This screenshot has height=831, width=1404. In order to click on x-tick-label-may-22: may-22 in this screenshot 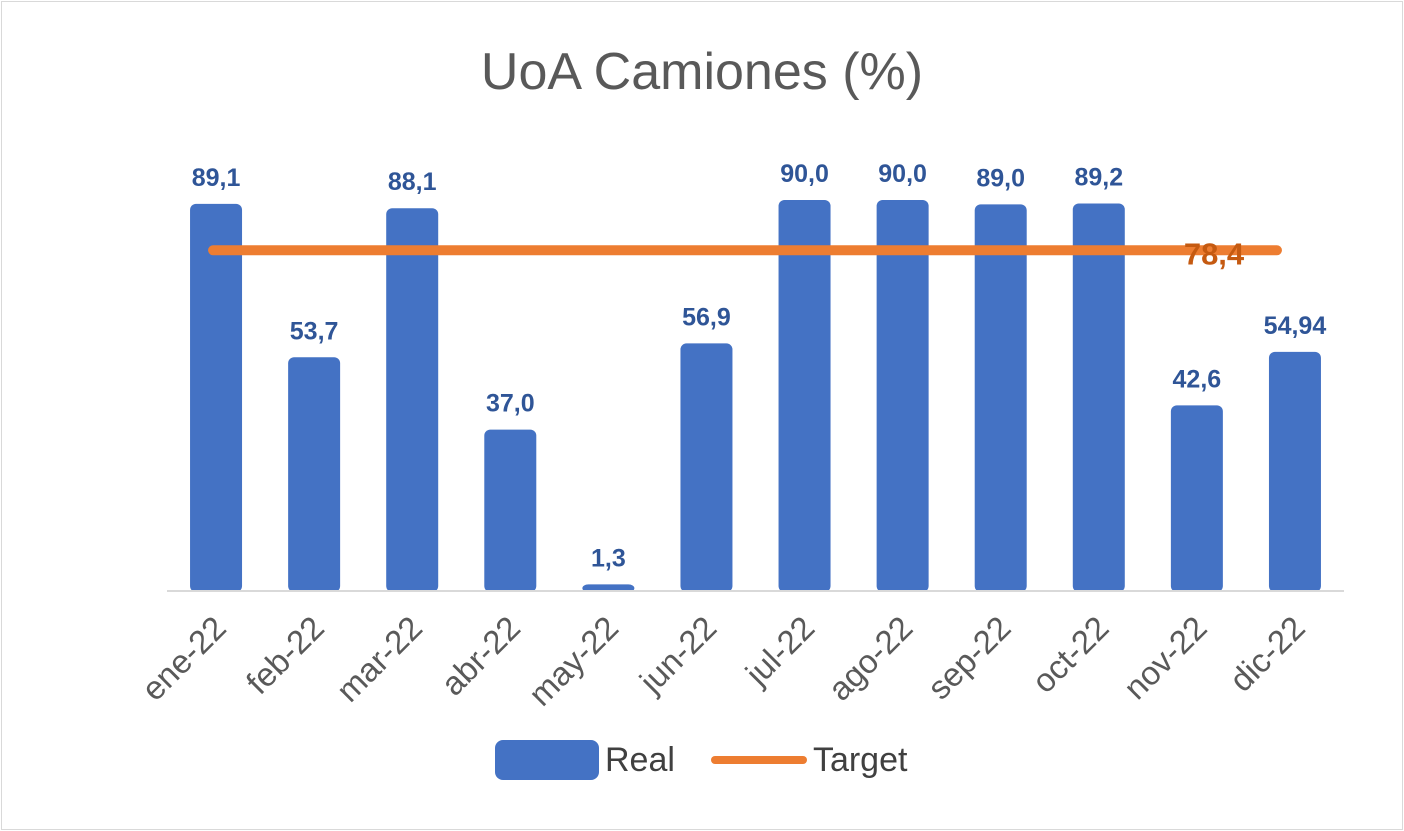, I will do `click(573, 661)`.